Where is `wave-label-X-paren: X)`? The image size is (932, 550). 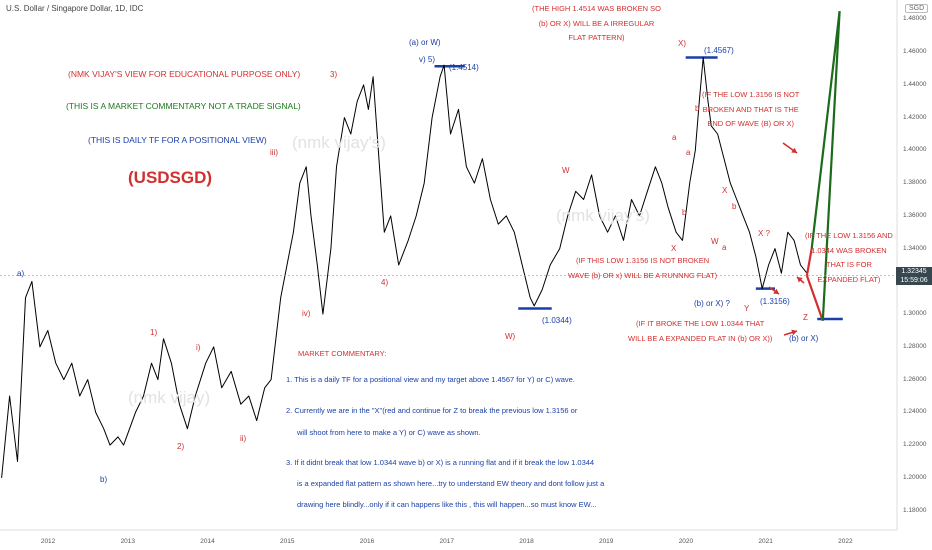
wave-label-X-paren: X) is located at coordinates (682, 43).